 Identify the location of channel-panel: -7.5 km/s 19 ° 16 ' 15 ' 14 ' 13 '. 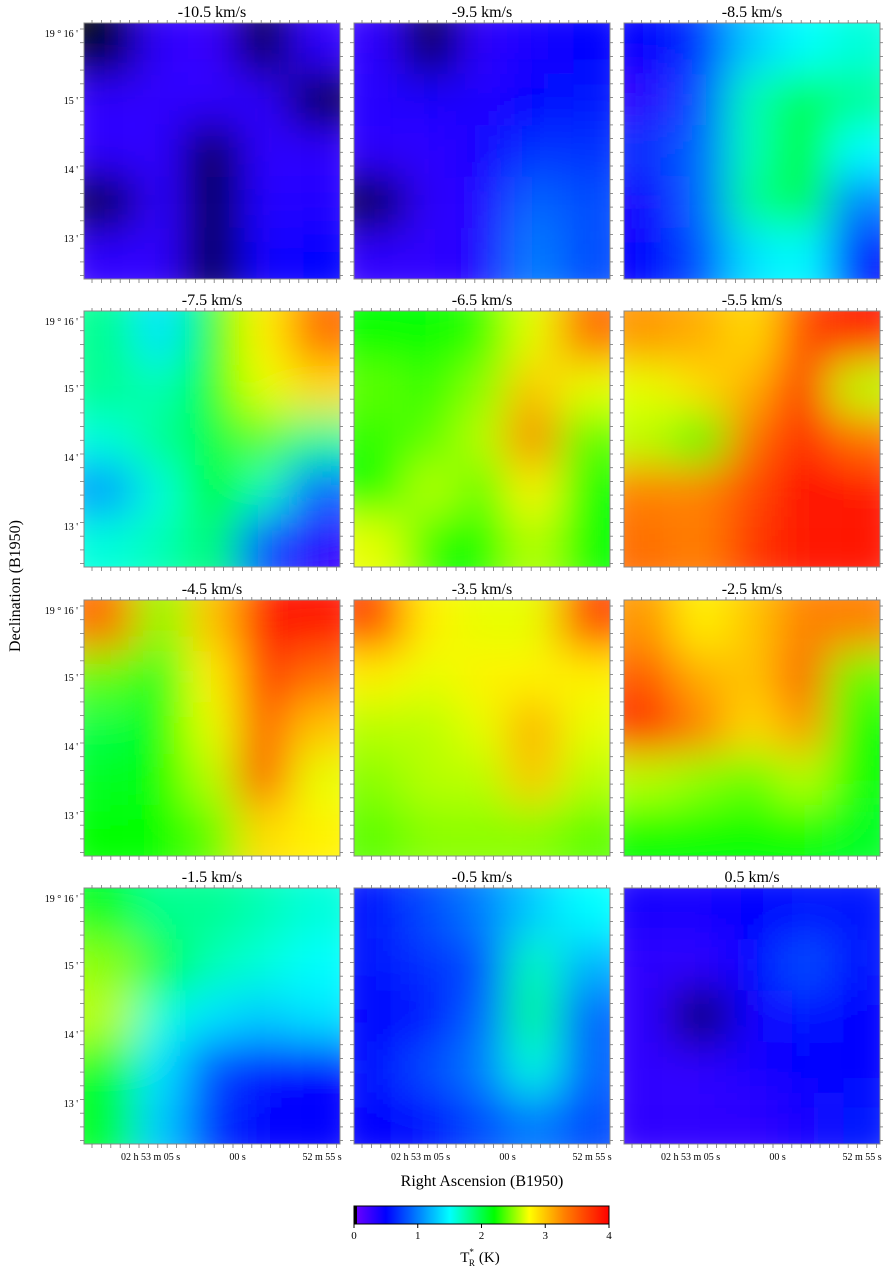
(194, 431).